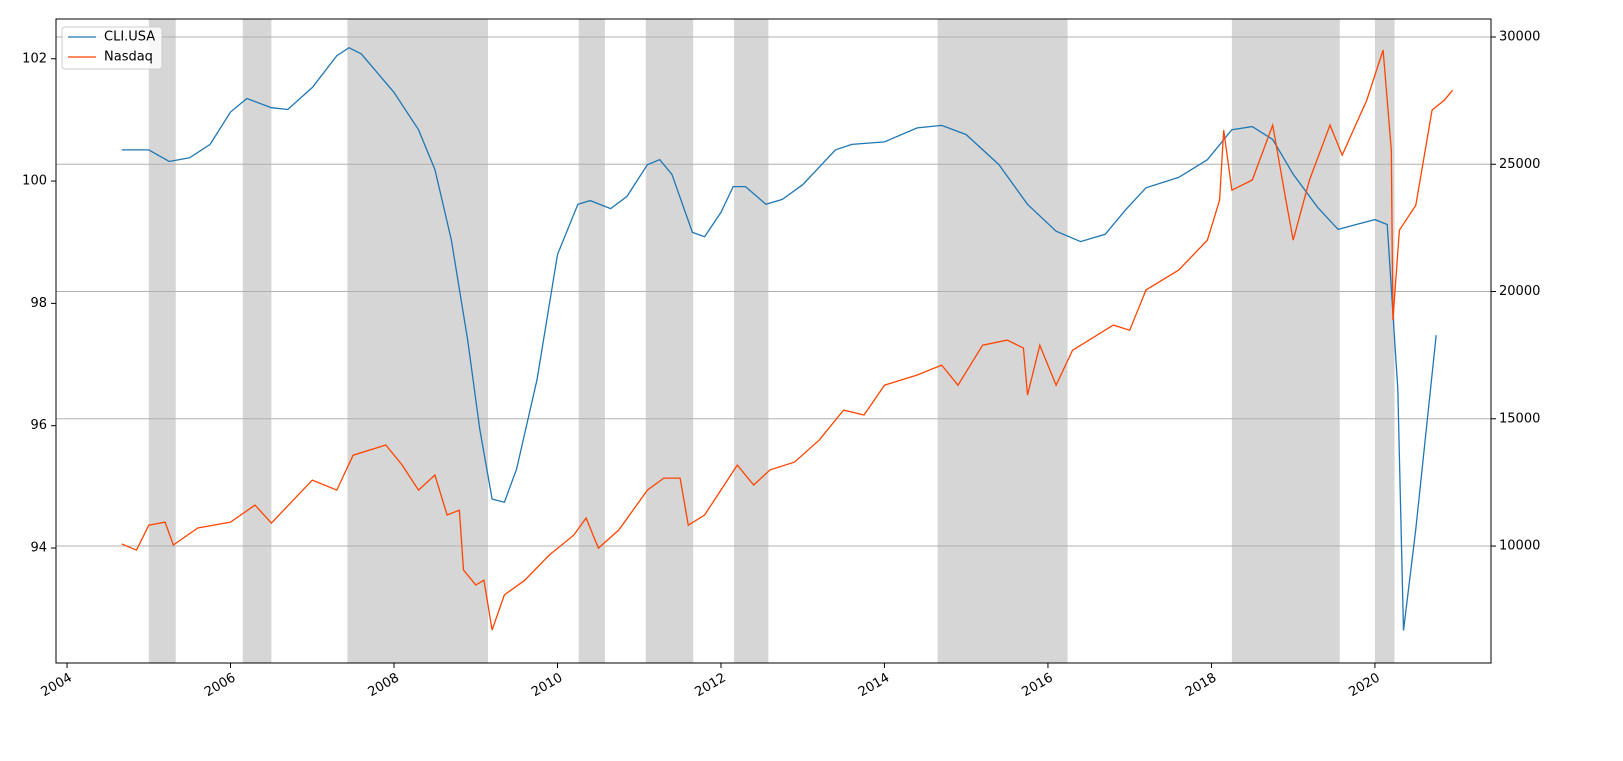  What do you see at coordinates (1519, 164) in the screenshot?
I see `y2-tick-label: 25000` at bounding box center [1519, 164].